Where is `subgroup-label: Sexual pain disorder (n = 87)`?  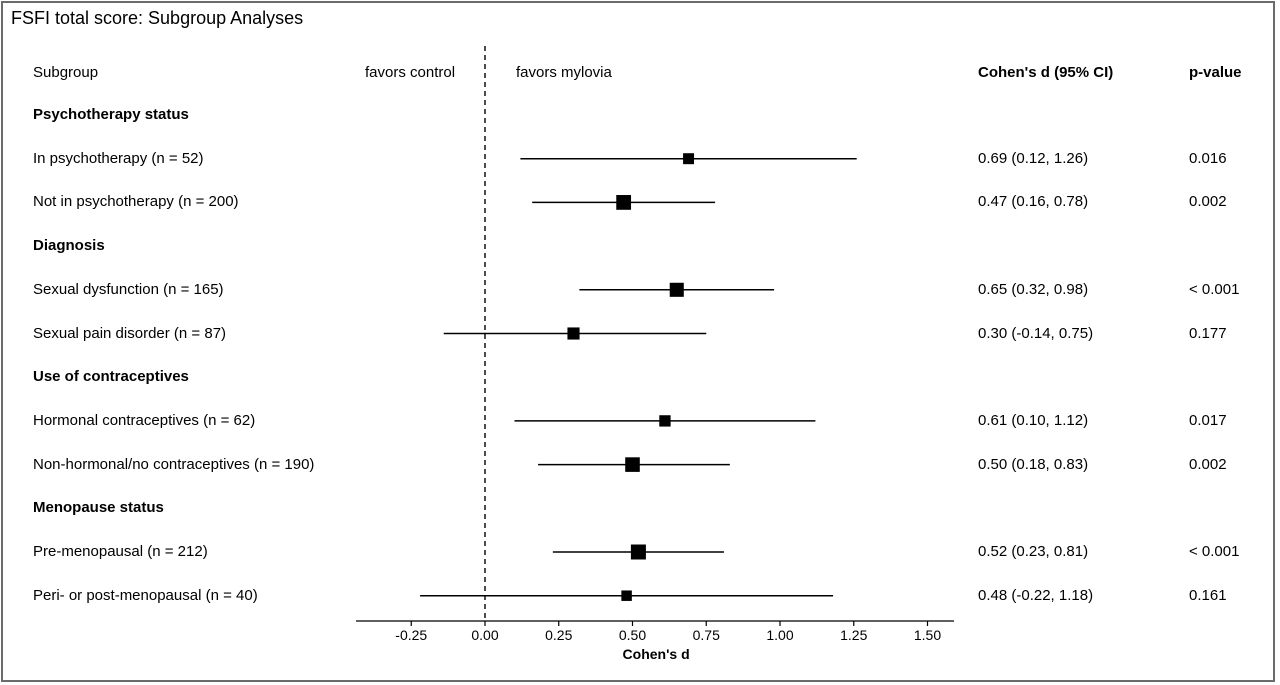 subgroup-label: Sexual pain disorder (n = 87) is located at coordinates (130, 333).